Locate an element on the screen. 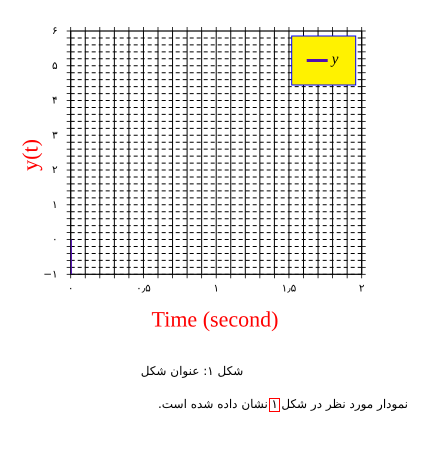  y-tick-label: ۲ is located at coordinates (55, 170).